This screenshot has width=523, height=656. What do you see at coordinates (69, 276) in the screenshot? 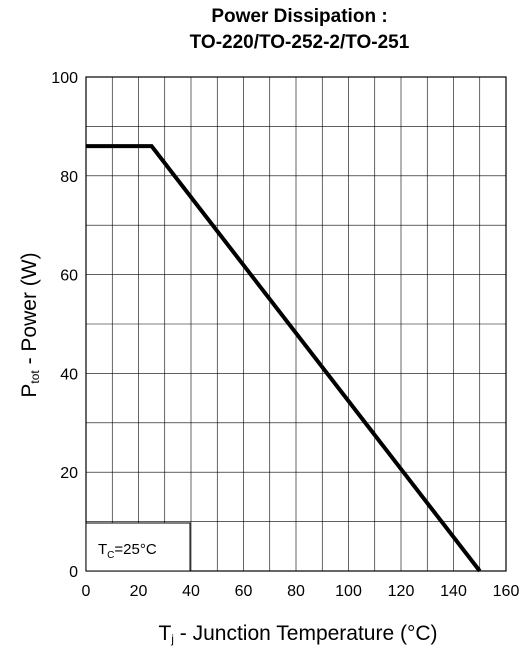
I see `y-tick-label: 60` at bounding box center [69, 276].